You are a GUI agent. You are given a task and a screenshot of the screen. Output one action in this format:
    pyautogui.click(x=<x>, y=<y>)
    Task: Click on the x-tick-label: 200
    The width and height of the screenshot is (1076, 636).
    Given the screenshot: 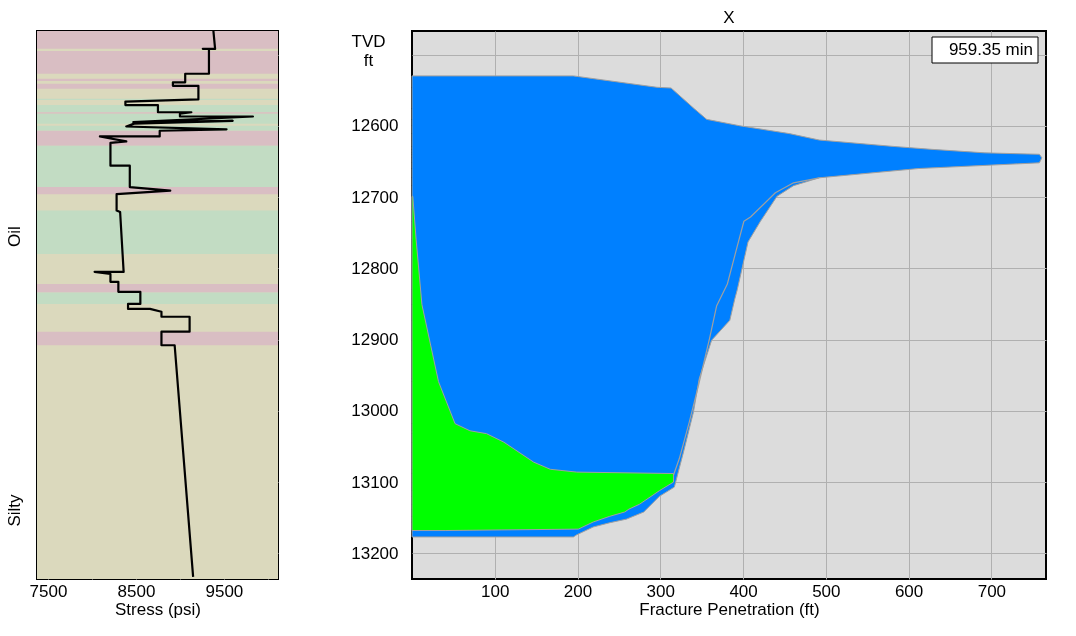 What is the action you would take?
    pyautogui.click(x=578, y=591)
    